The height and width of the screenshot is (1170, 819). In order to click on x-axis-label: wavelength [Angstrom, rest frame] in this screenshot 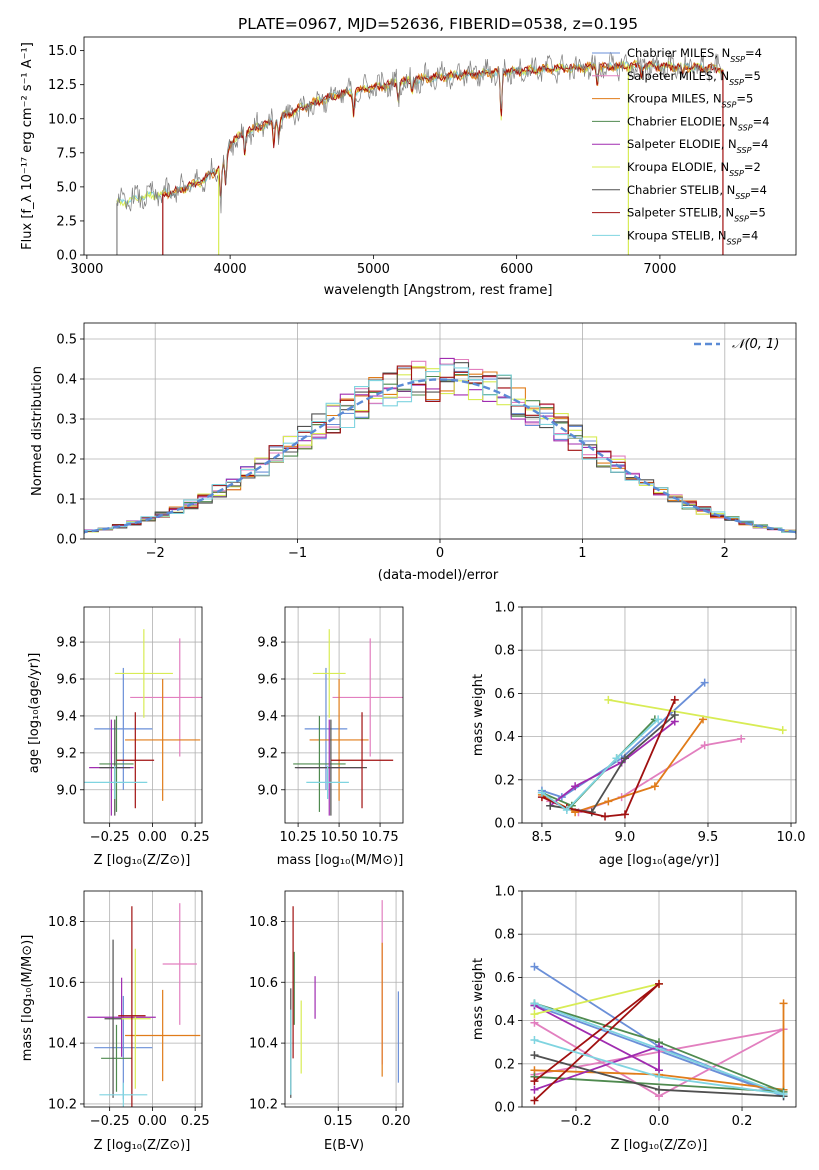, I will do `click(438, 290)`.